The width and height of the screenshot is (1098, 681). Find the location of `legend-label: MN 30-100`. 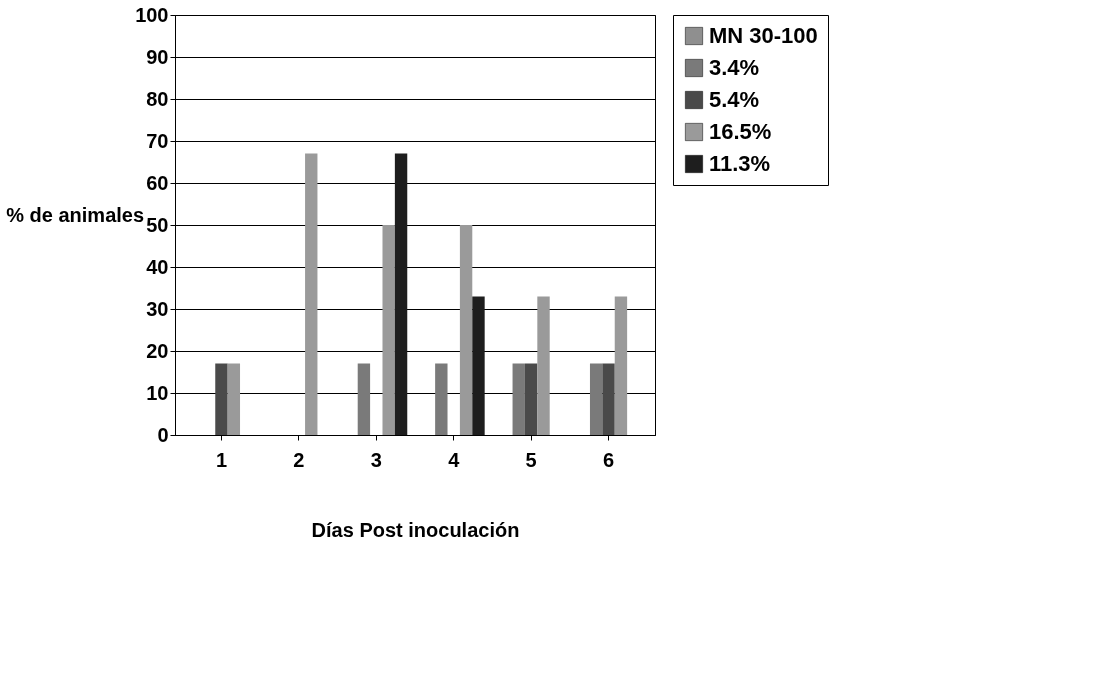

legend-label: MN 30-100 is located at coordinates (763, 35).